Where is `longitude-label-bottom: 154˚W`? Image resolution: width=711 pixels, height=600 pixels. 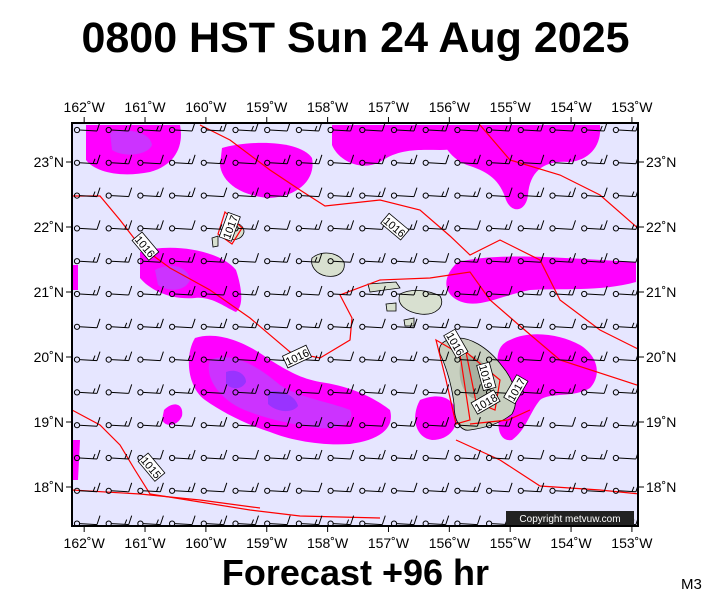
longitude-label-bottom: 154˚W is located at coordinates (571, 543).